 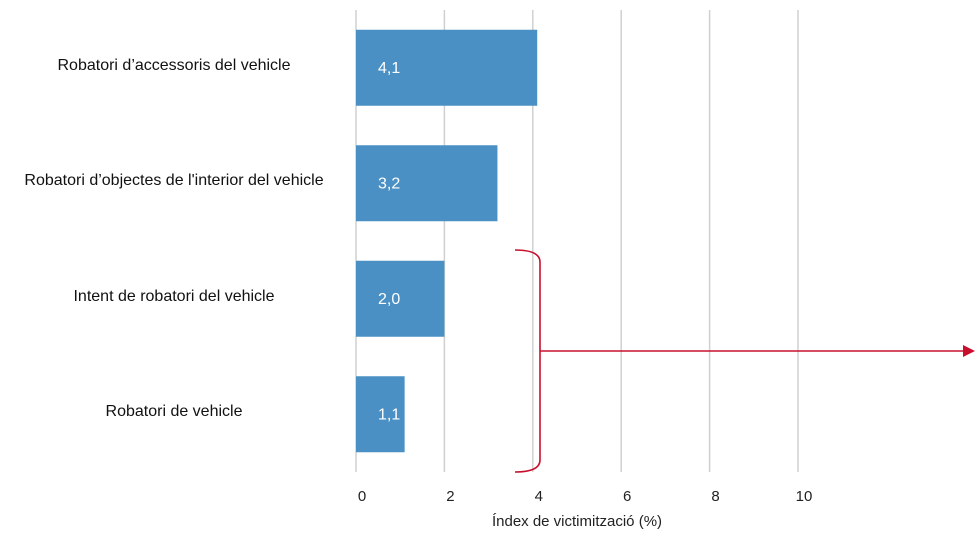 What do you see at coordinates (527, 361) in the screenshot?
I see `bracket-line` at bounding box center [527, 361].